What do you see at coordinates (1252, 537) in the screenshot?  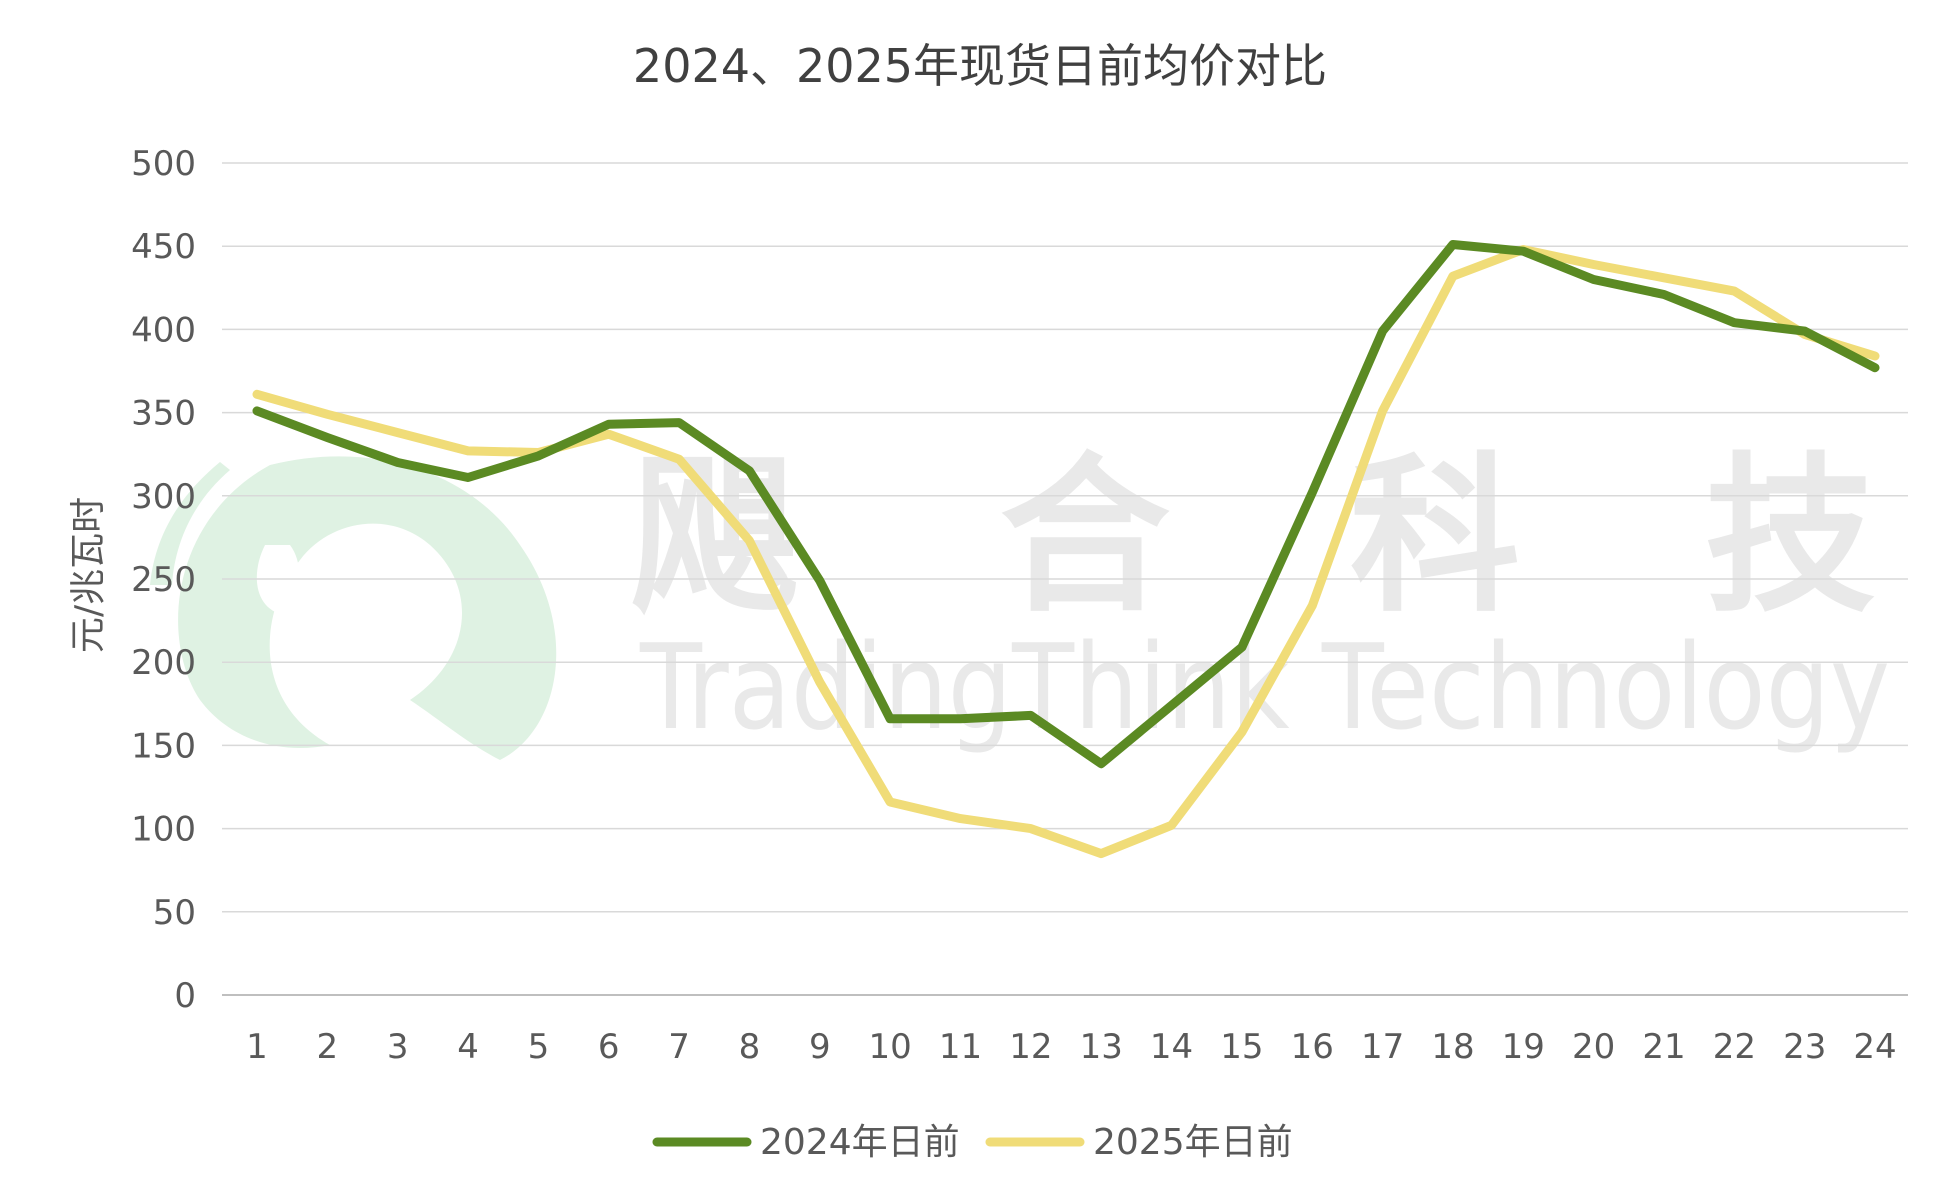 I see `watermark-cn-text: 飓 合科技` at bounding box center [1252, 537].